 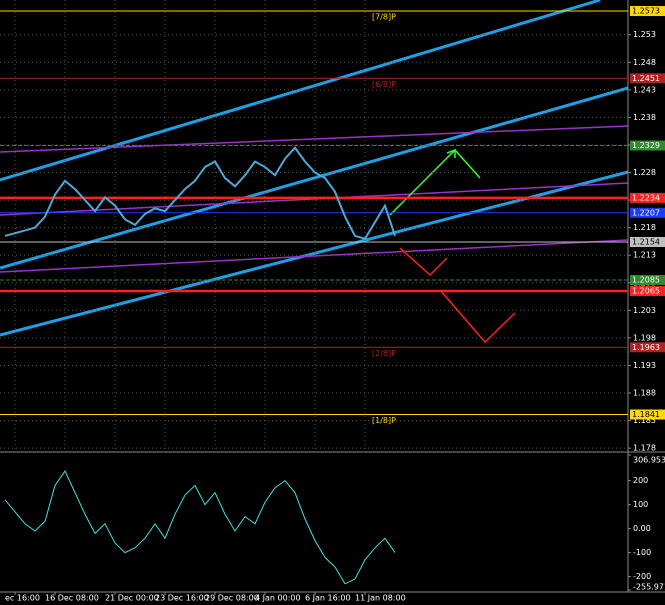 I want to click on y-tick-label: -100, so click(x=642, y=552).